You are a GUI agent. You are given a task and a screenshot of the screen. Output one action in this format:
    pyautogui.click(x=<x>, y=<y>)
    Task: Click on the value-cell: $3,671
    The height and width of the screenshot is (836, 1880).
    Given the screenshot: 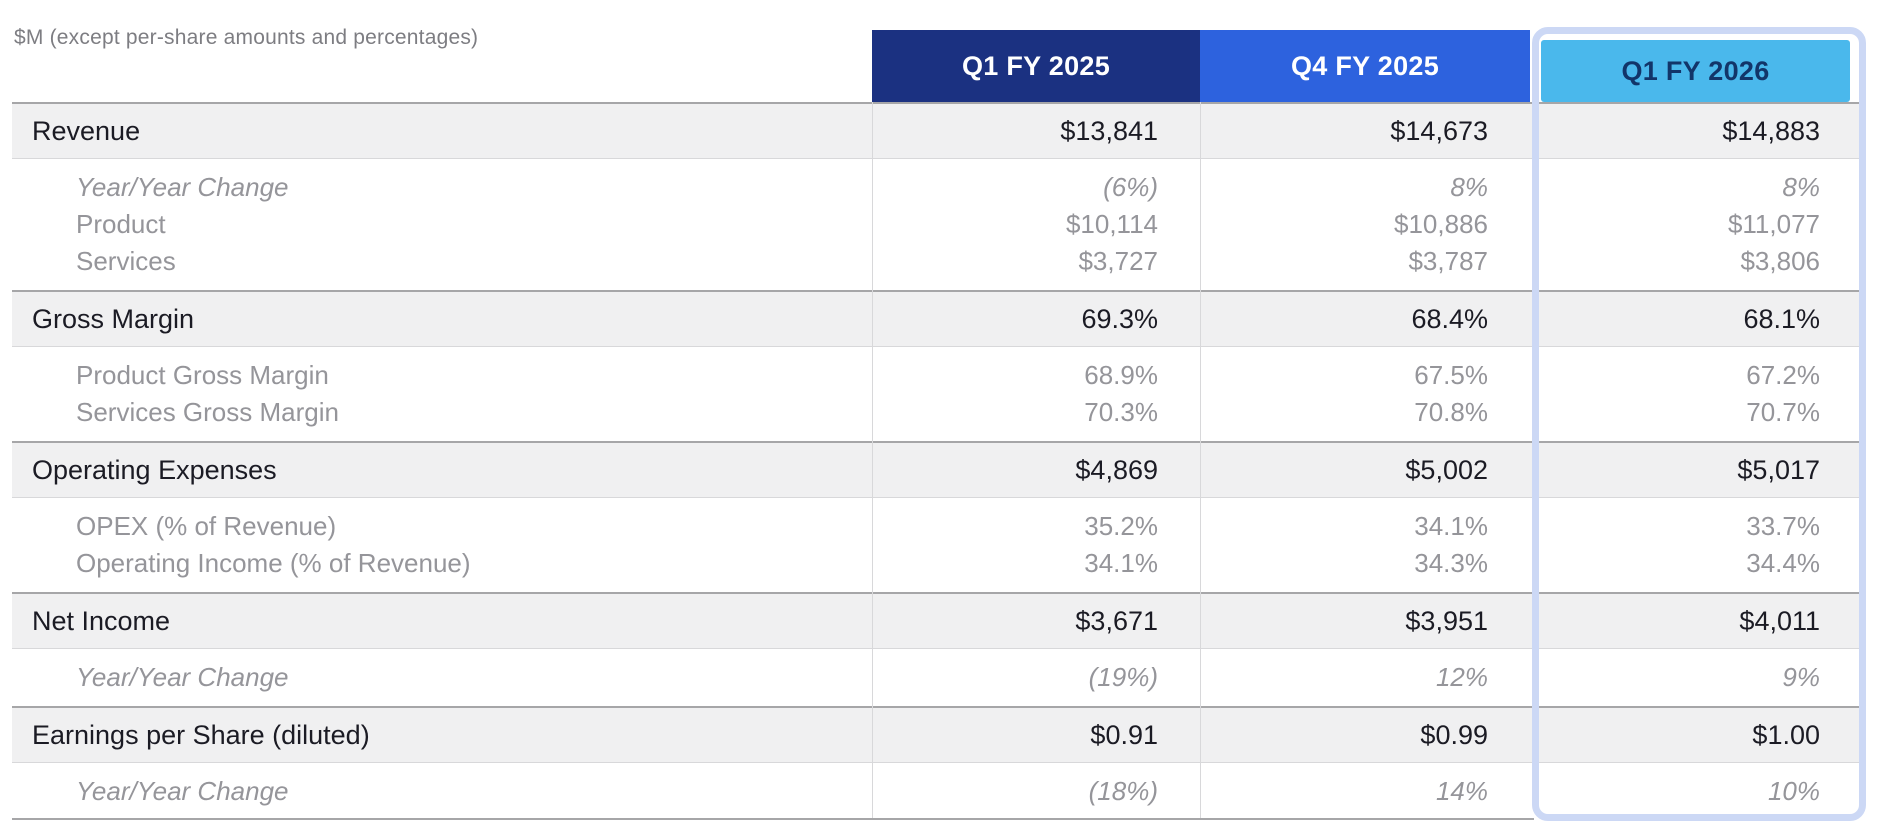 What is the action you would take?
    pyautogui.click(x=1116, y=620)
    